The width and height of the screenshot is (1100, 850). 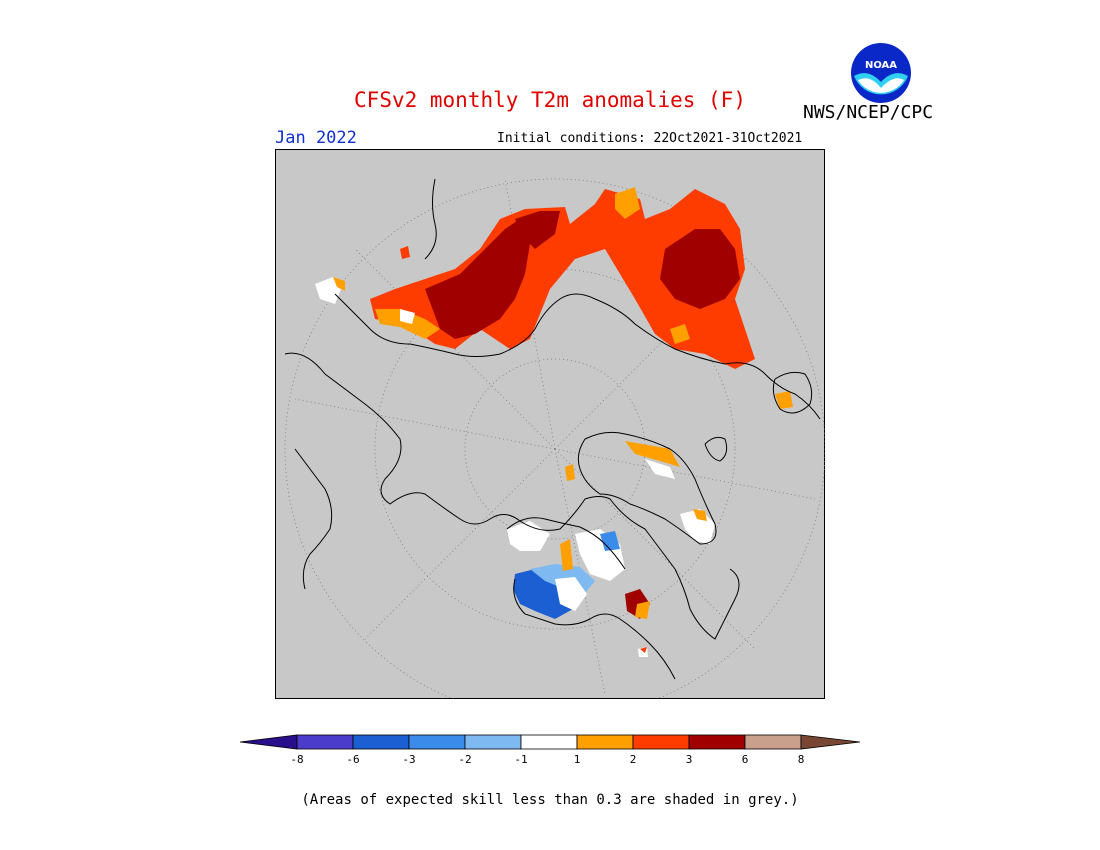 What do you see at coordinates (464, 759) in the screenshot?
I see `colorbar-tick-label: -2` at bounding box center [464, 759].